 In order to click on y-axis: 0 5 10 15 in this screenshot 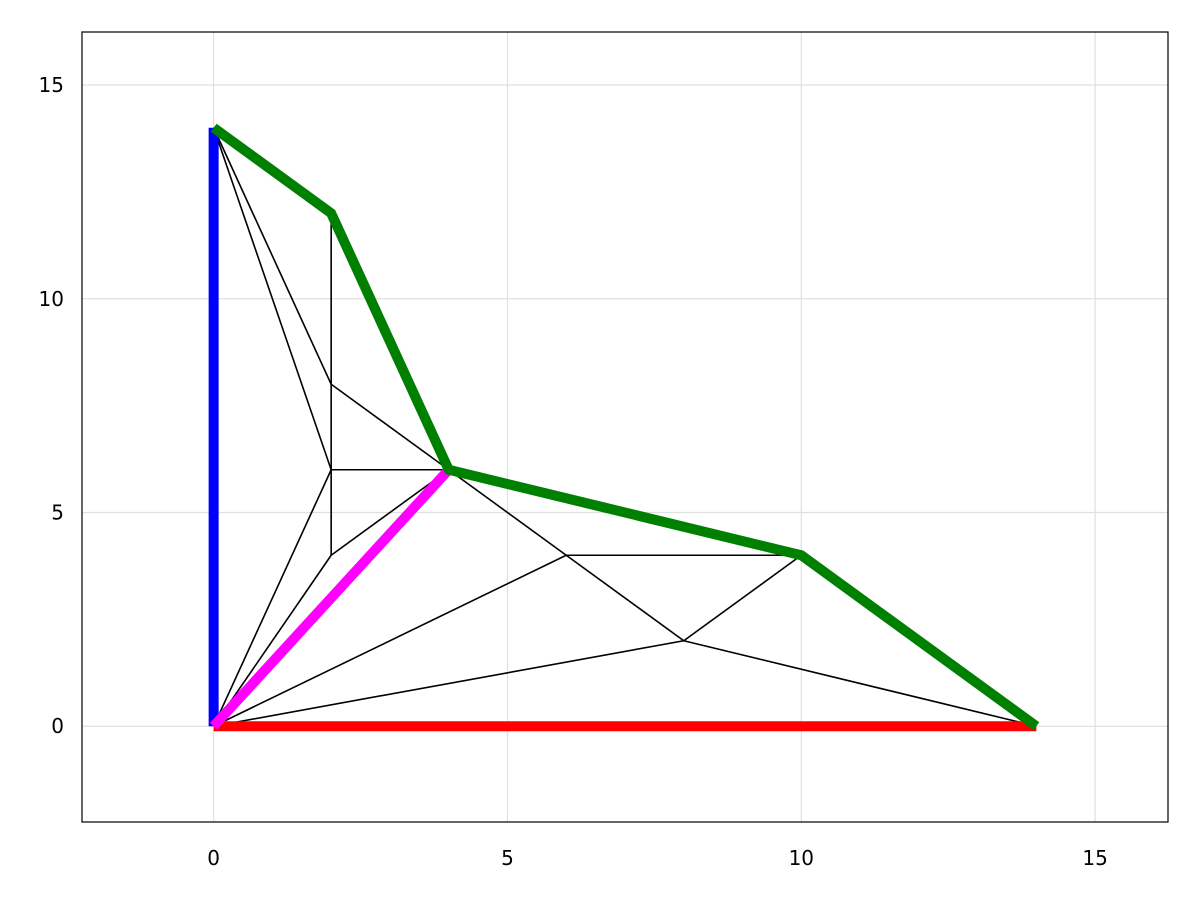, I will do `click(51, 405)`.